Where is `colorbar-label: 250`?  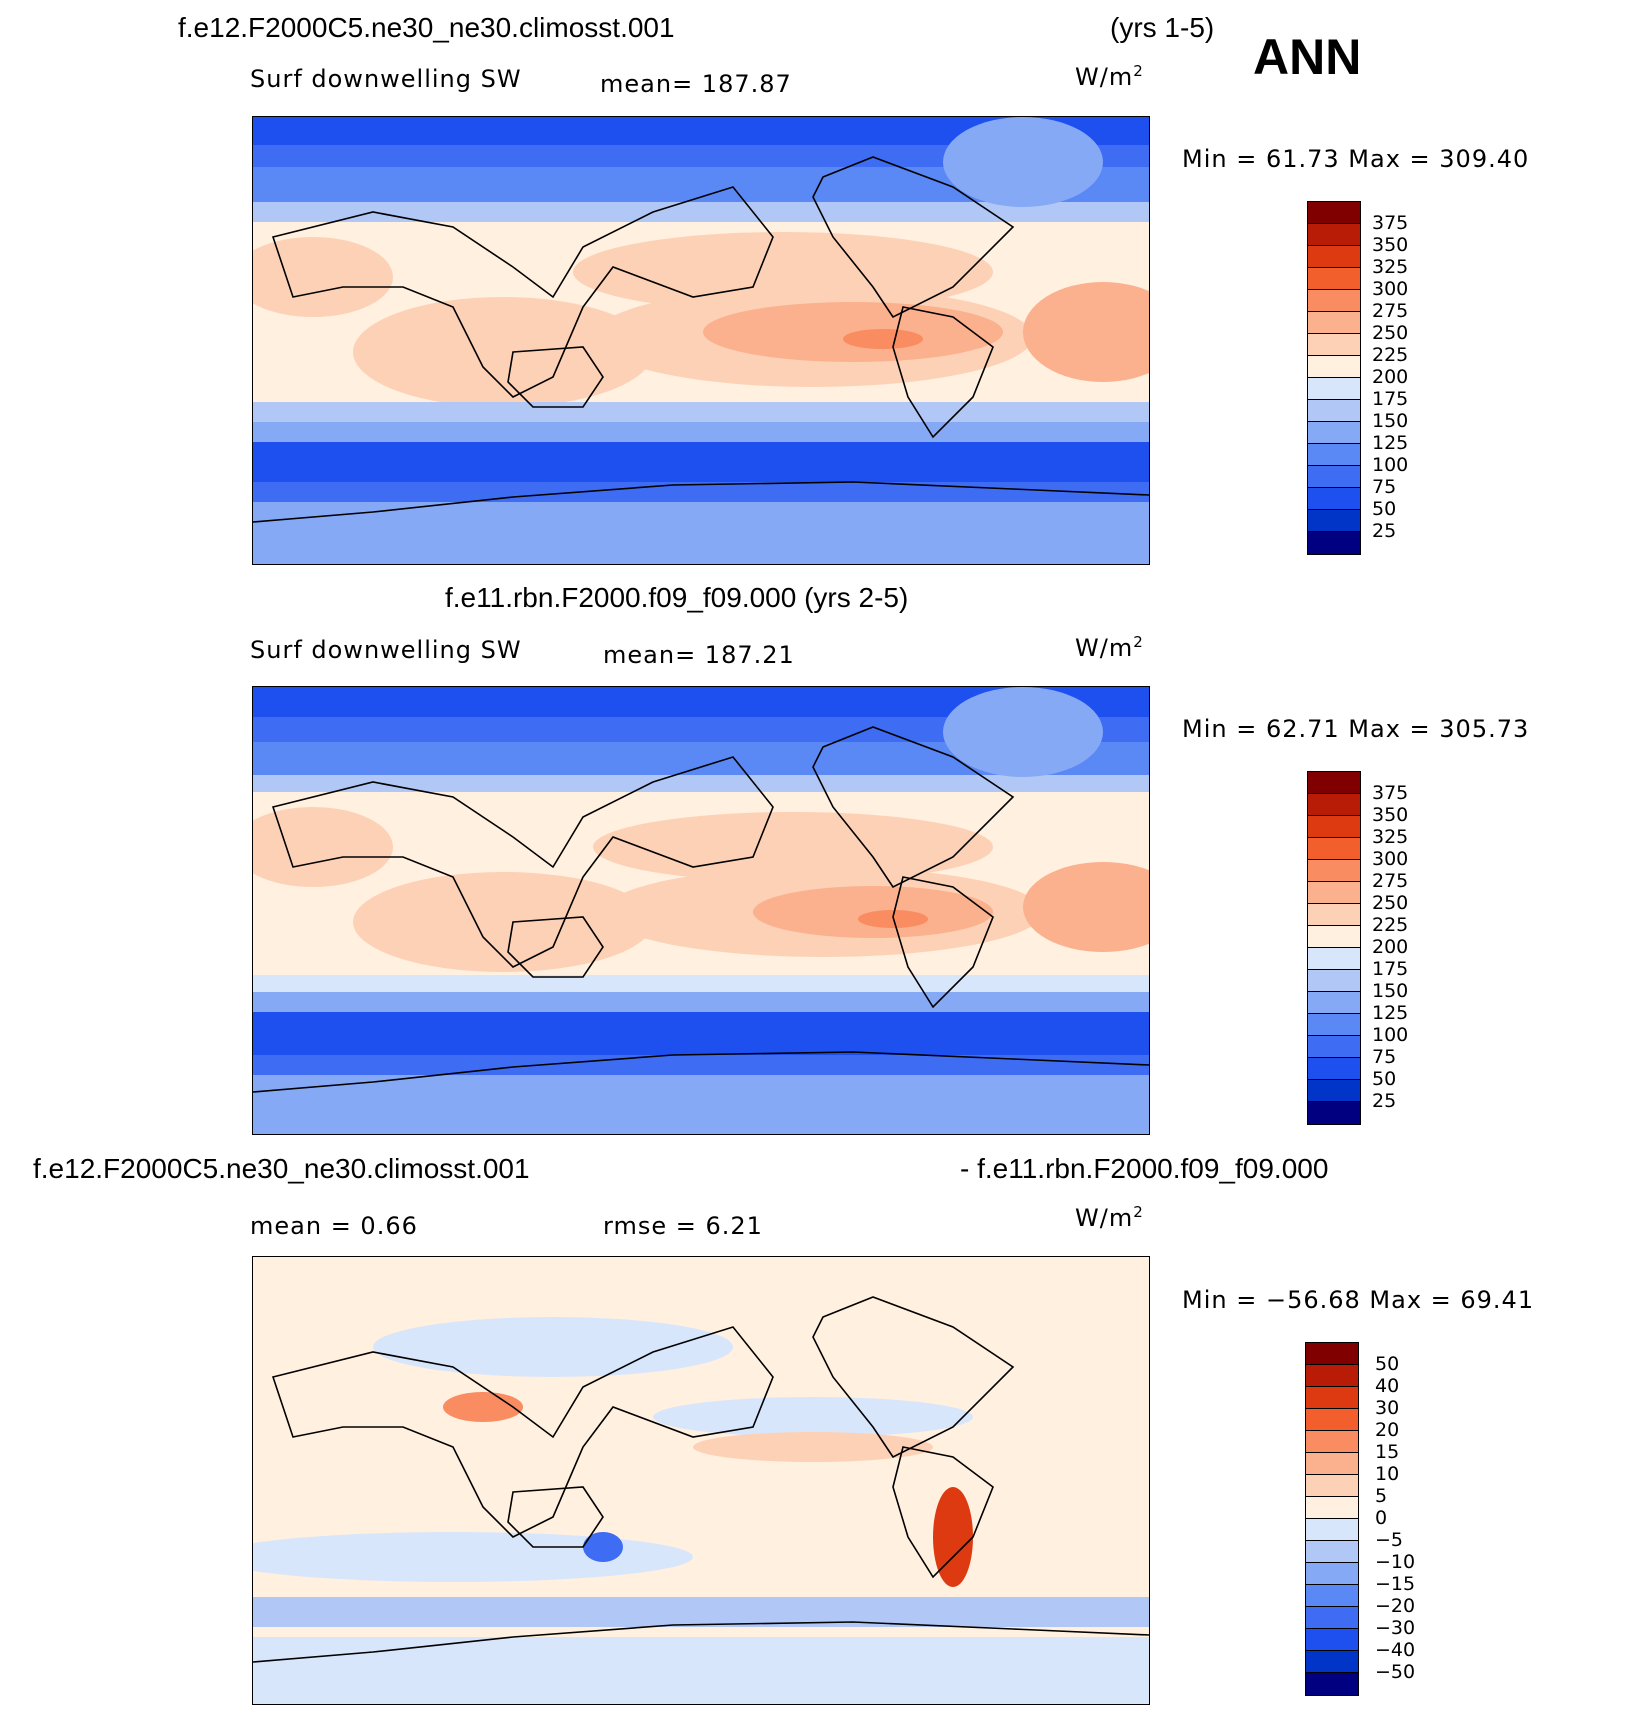
colorbar-label: 250 is located at coordinates (1390, 903).